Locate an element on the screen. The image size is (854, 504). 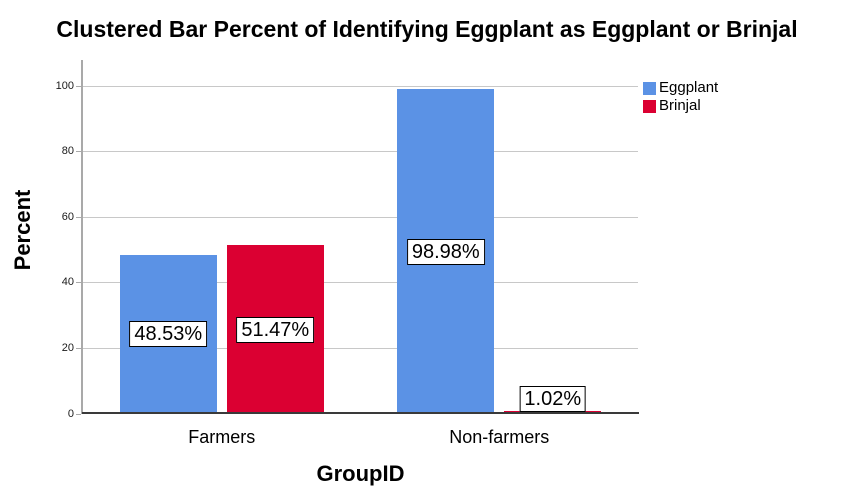
legend: Eggplant Brinjal is located at coordinates (681, 98).